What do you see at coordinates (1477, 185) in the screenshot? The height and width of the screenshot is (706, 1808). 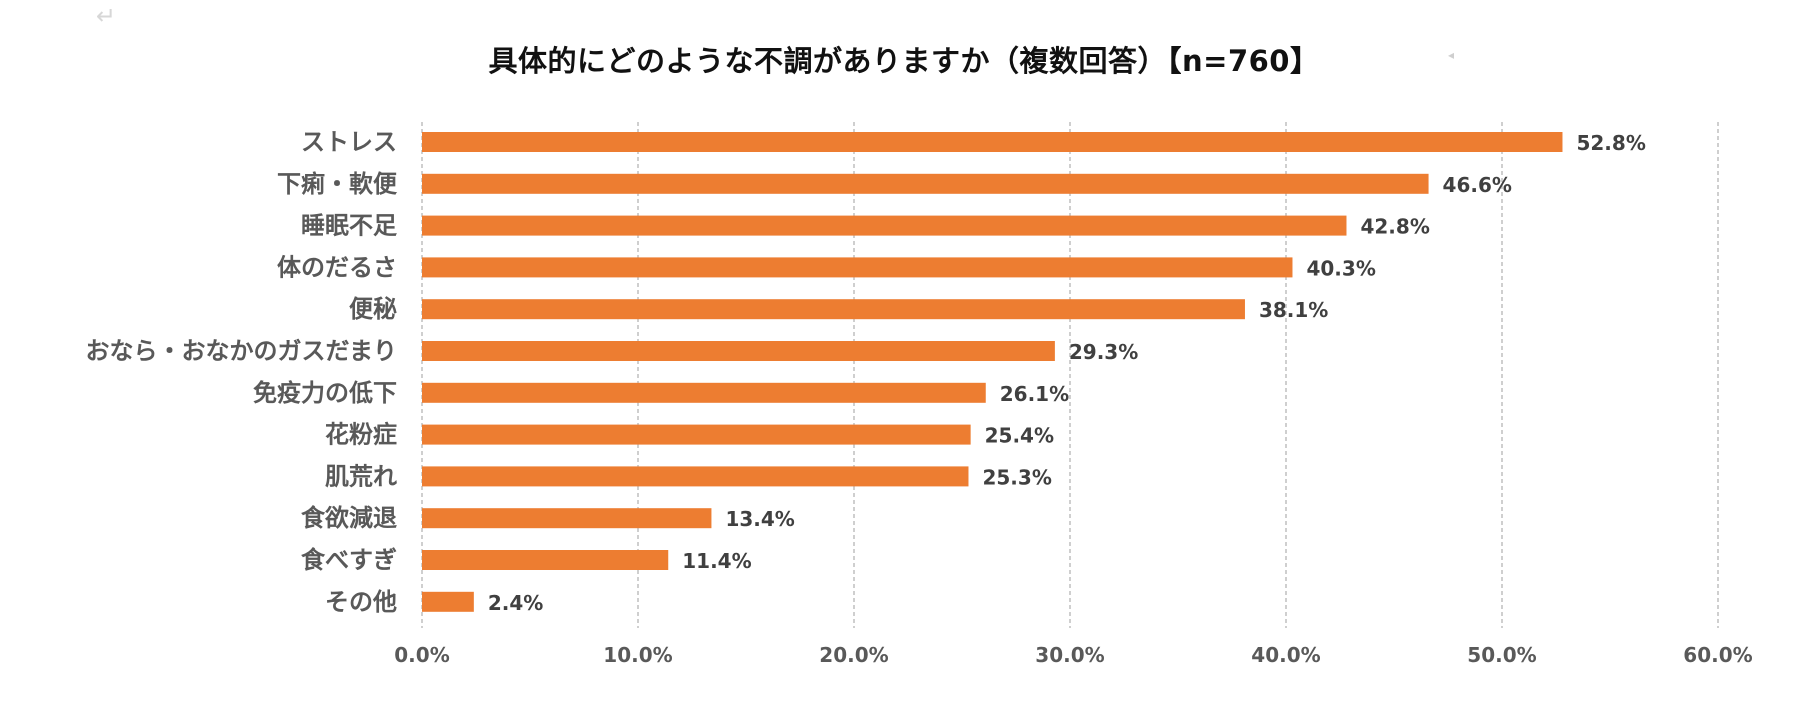 I see `data-label: 46.6%` at bounding box center [1477, 185].